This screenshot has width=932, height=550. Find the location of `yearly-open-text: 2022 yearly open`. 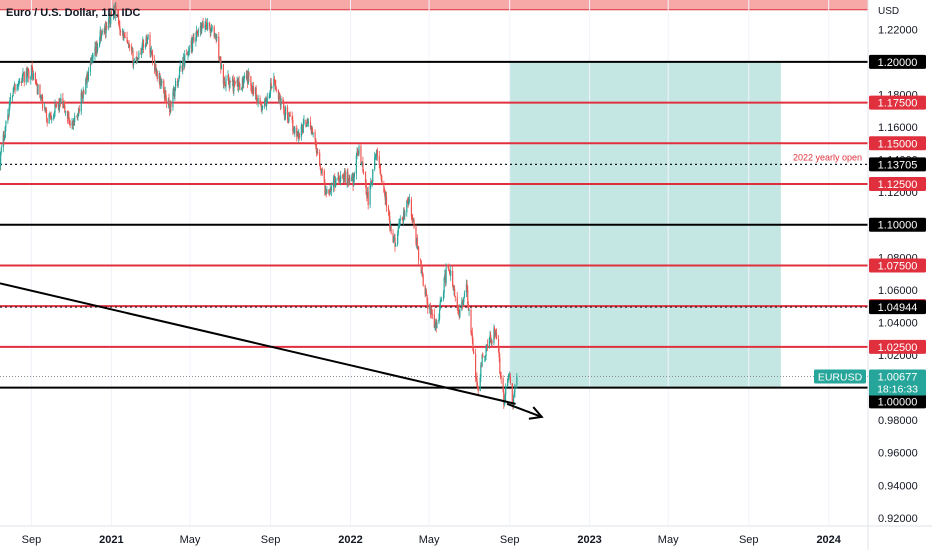

yearly-open-text: 2022 yearly open is located at coordinates (827, 157).